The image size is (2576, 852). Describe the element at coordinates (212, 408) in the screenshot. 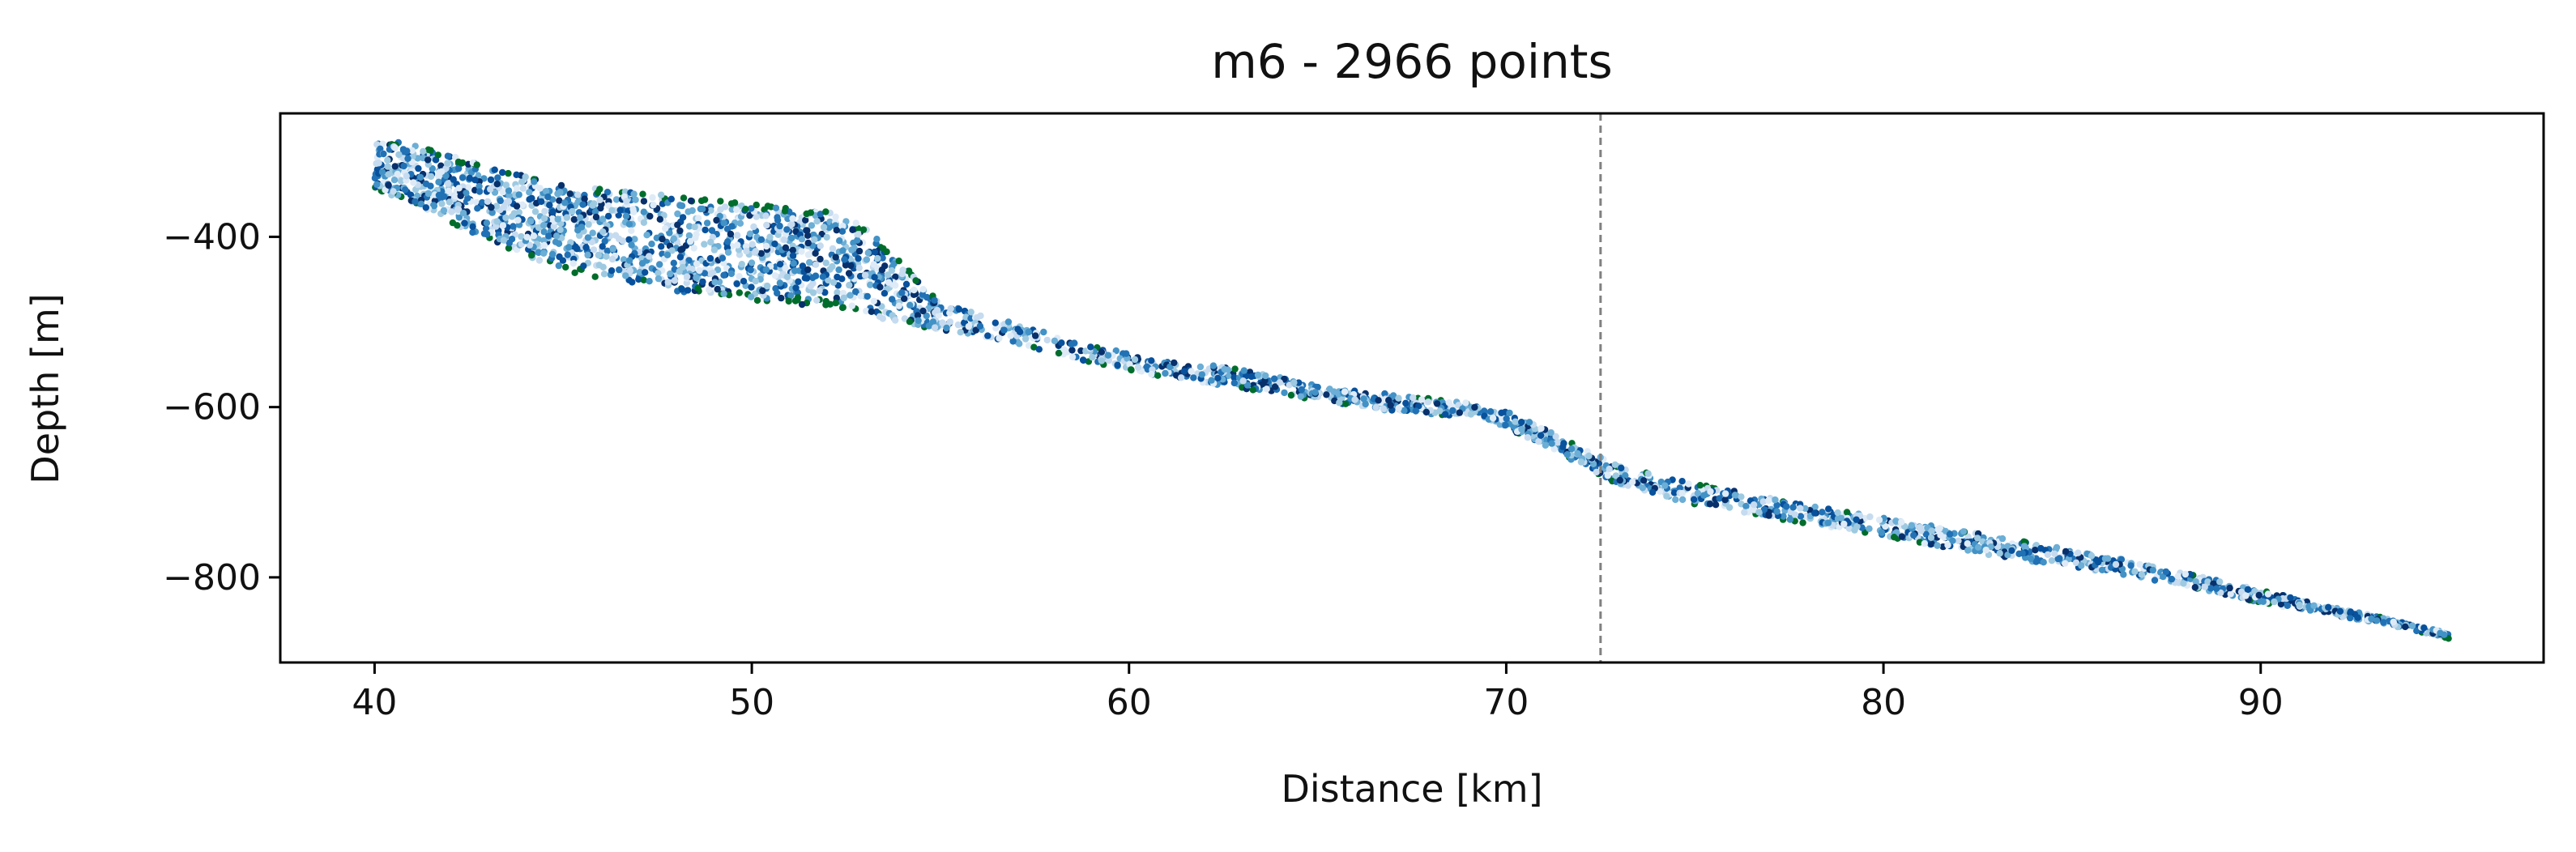

I see `y-tick-label: −600` at that location.